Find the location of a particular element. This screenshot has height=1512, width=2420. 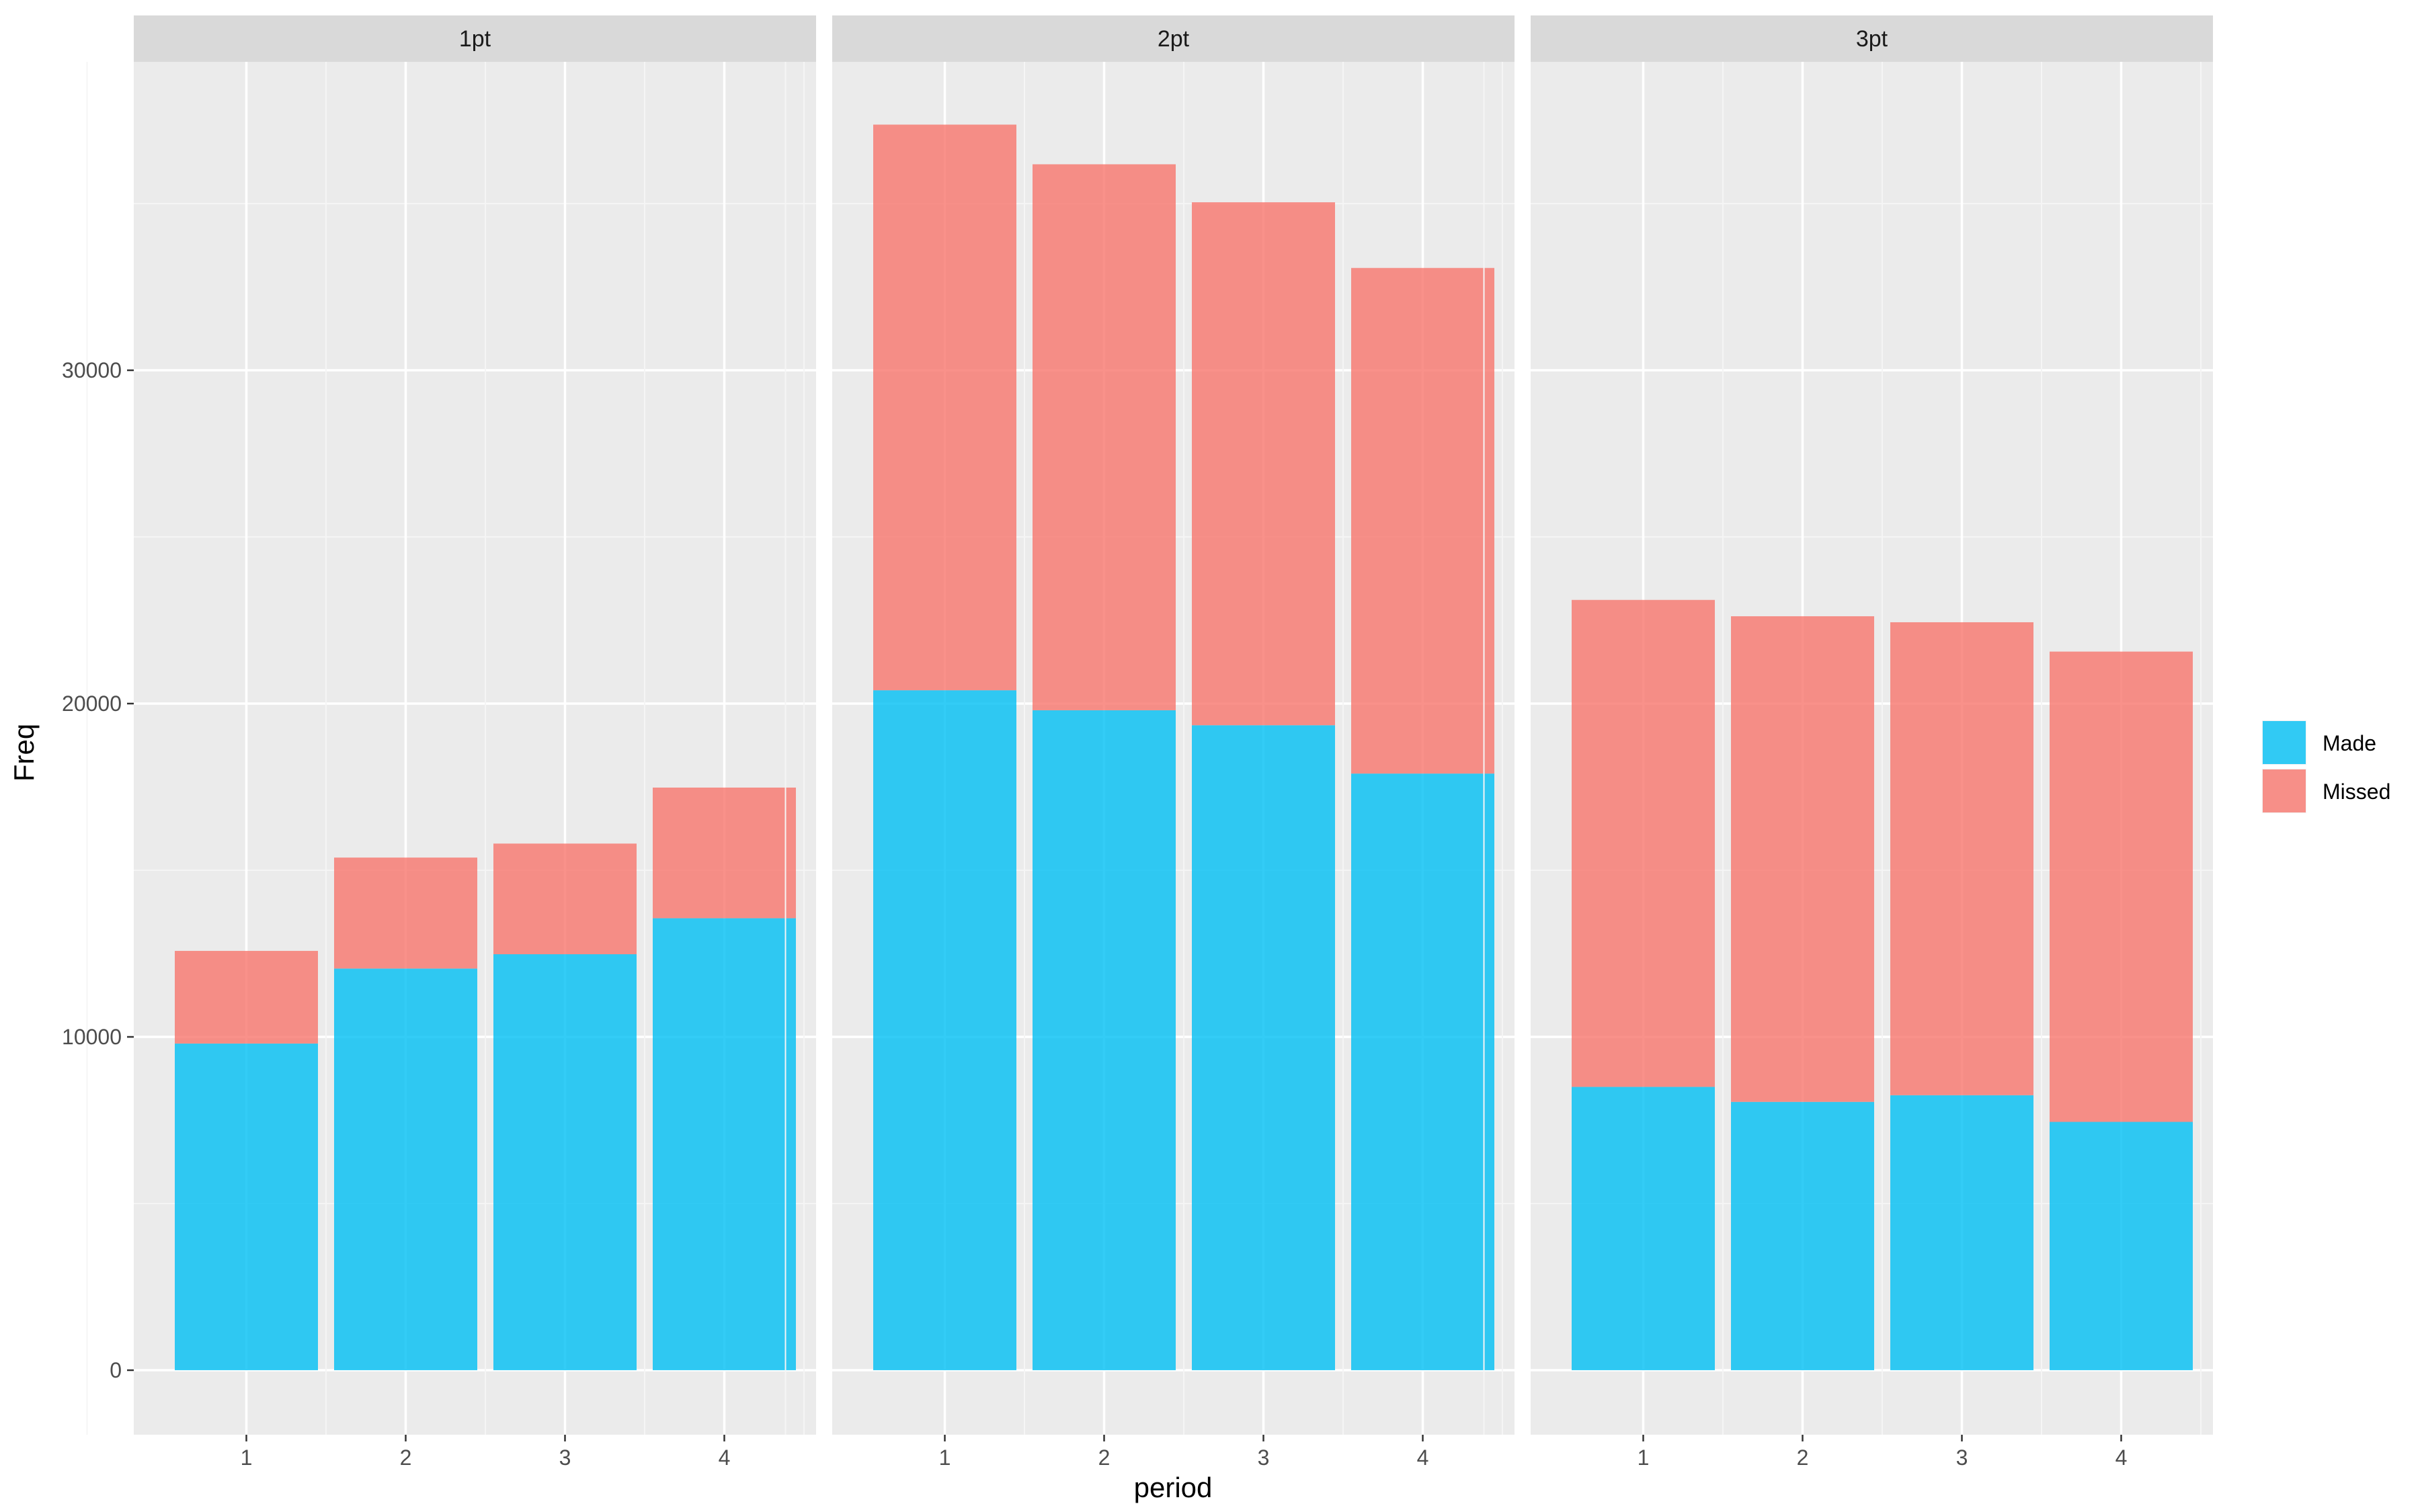

y-tick-label: 10000 is located at coordinates (92, 1037).